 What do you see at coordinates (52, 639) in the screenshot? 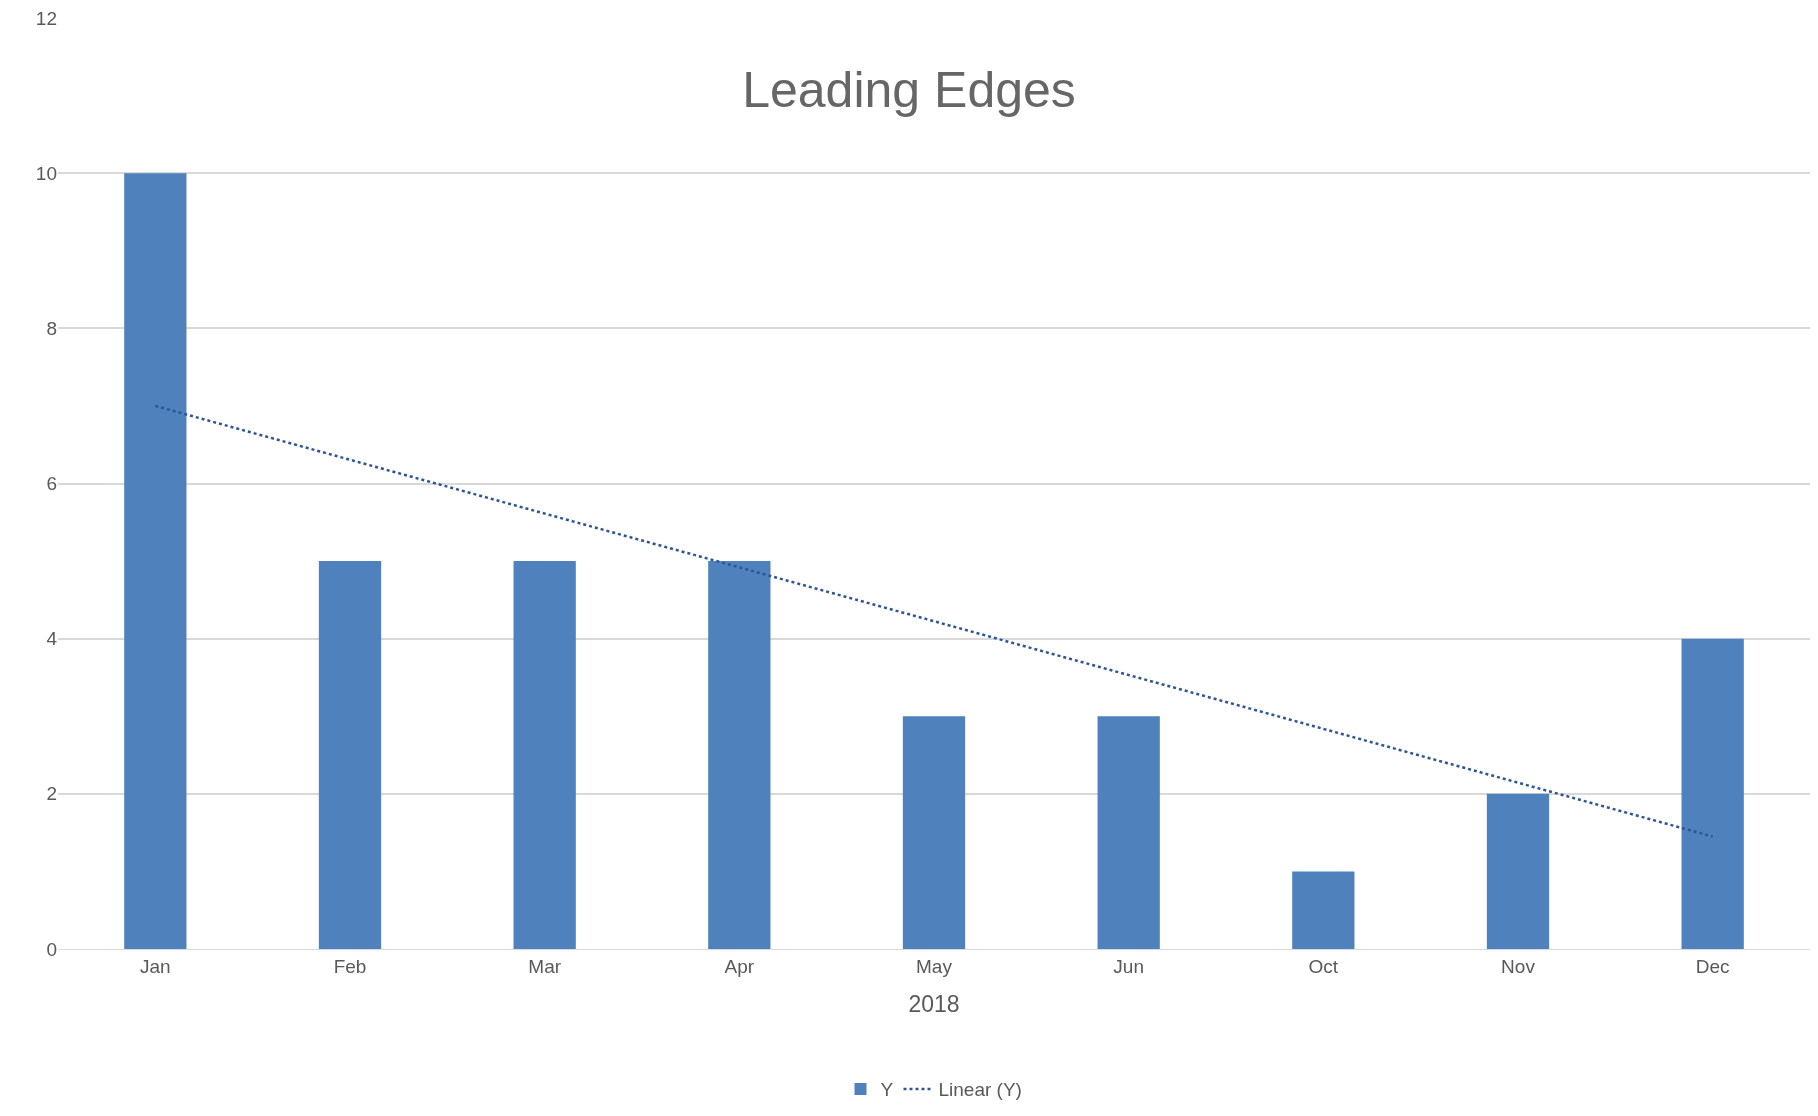
I see `y-tick-label: 4` at bounding box center [52, 639].